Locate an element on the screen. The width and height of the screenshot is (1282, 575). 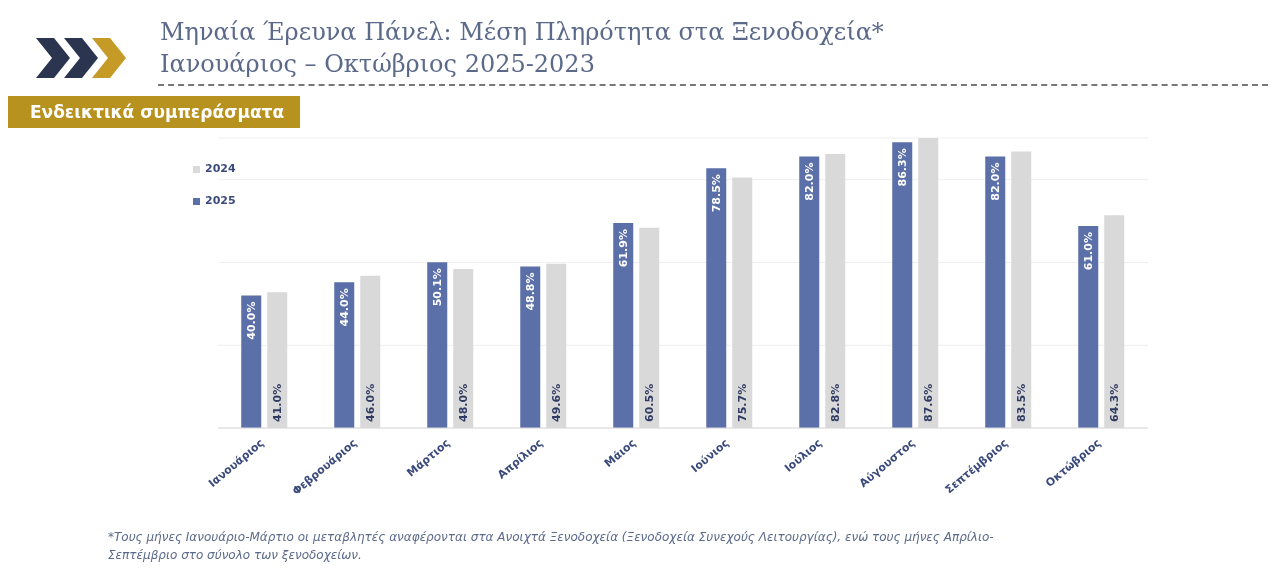
chart-title: Μηναία Έρευνα Πάνελ: Μέση Πληρότητα στα Ξενοδοχεία* is located at coordinates (522, 32).